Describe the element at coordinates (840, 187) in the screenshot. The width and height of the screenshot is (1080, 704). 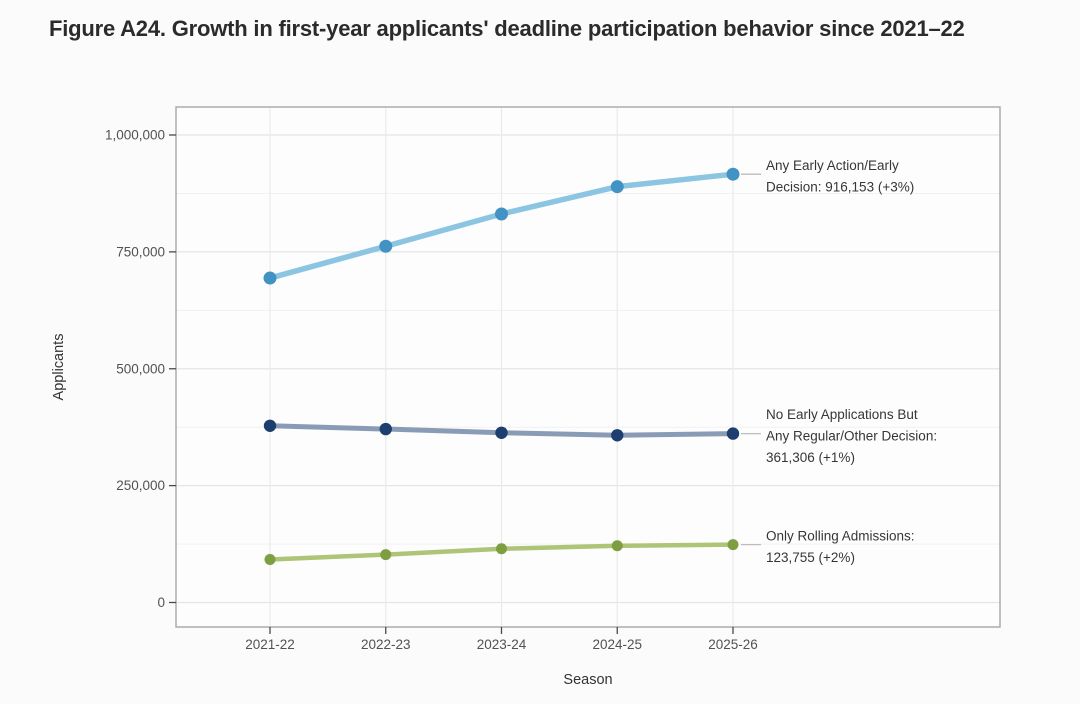
I see `annotation-text: Decision: 916,153 (+3%)` at that location.